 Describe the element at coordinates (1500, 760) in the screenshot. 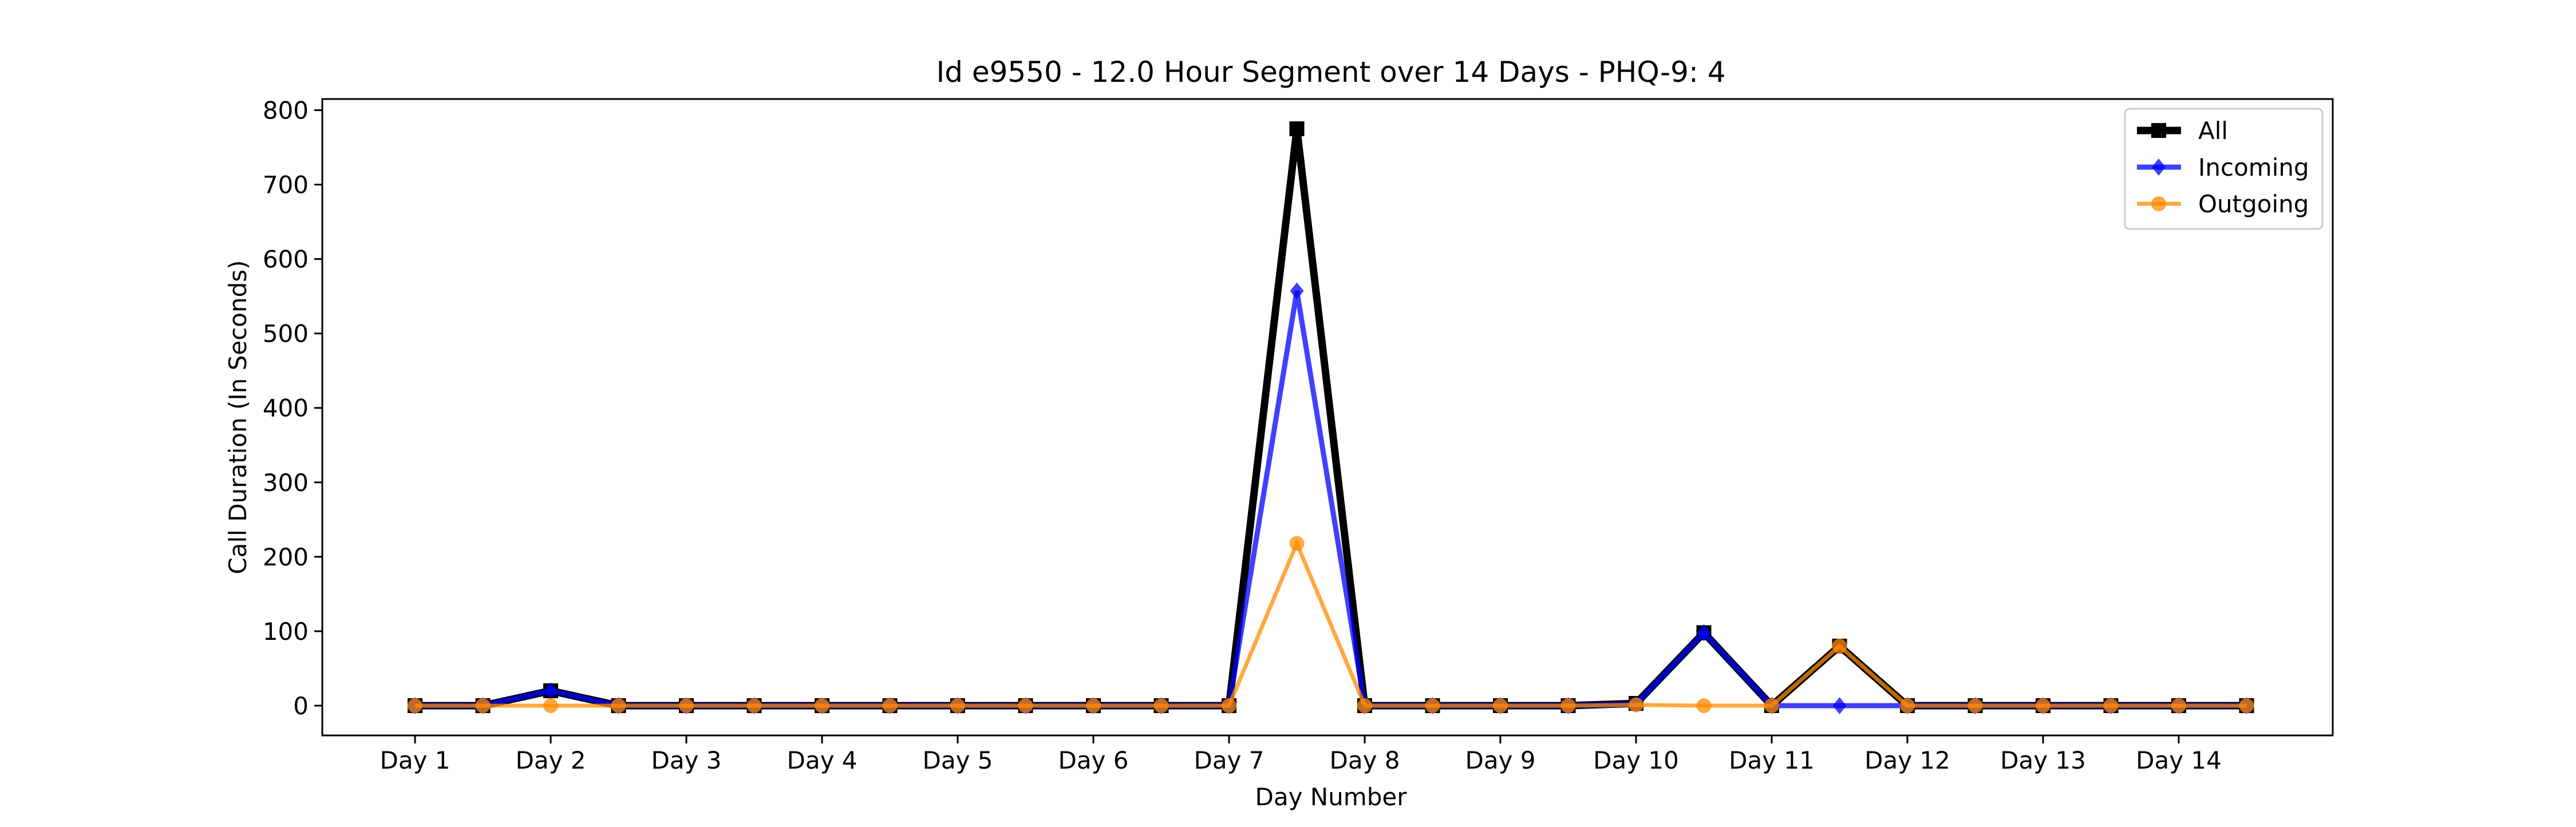

I see `x-tick-label: Day 9` at that location.